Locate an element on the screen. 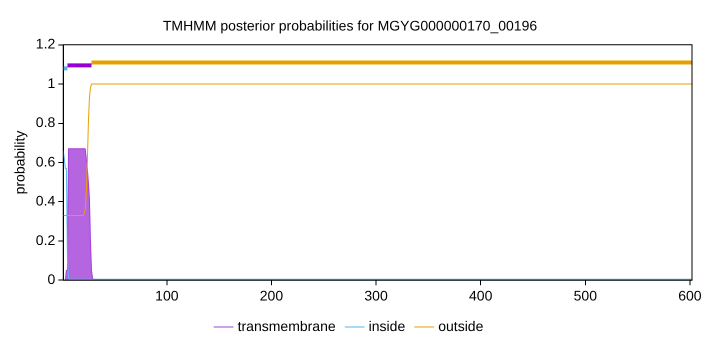 Image resolution: width=720 pixels, height=352 pixels. y-tick-label: 0.8 is located at coordinates (46, 122).